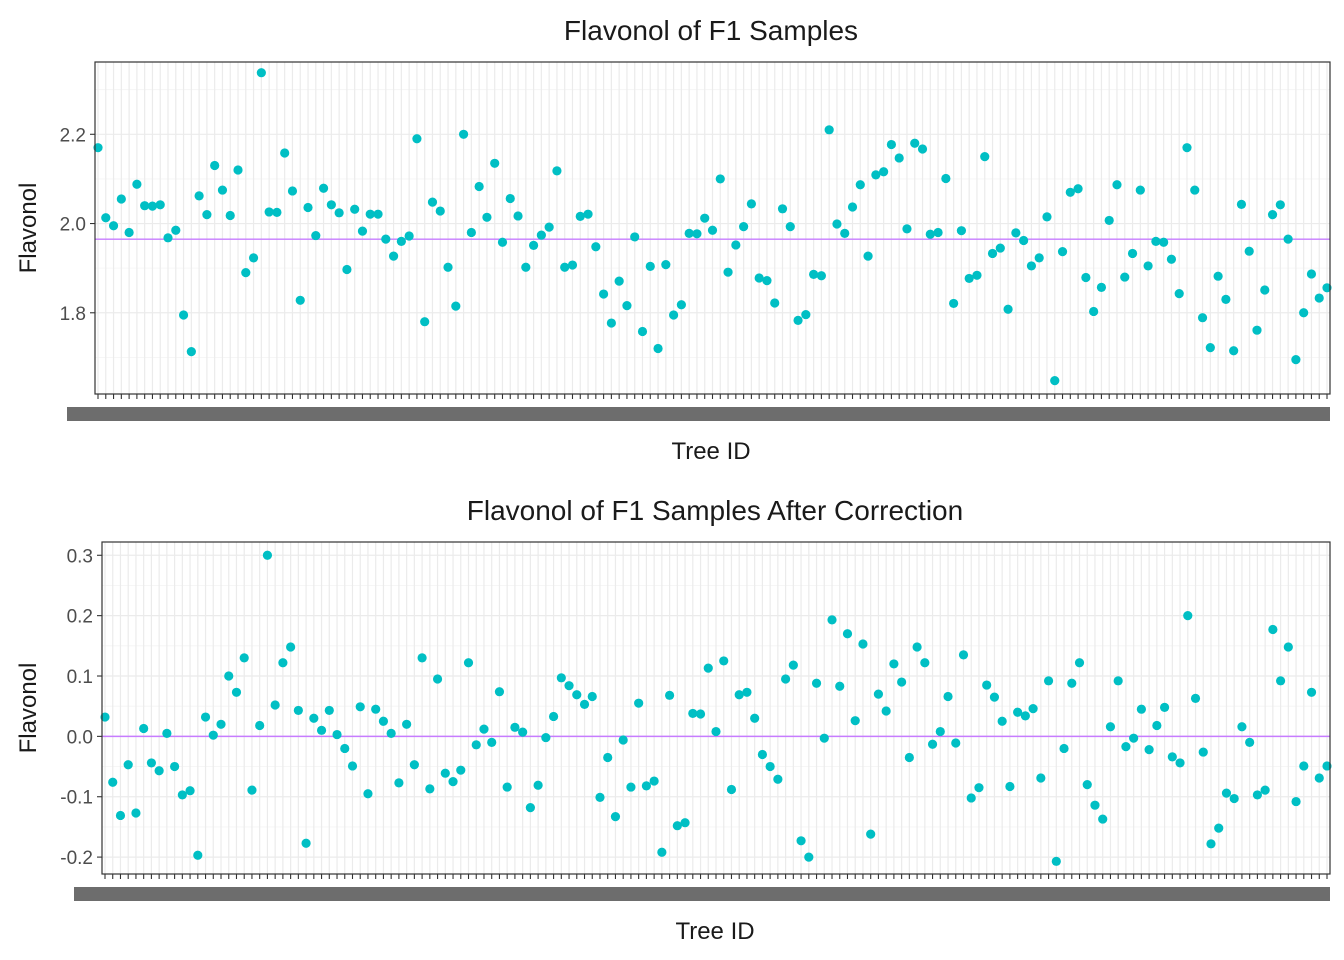 The width and height of the screenshot is (1344, 960). Describe the element at coordinates (73, 314) in the screenshot. I see `y-tick-label: 1.8` at that location.